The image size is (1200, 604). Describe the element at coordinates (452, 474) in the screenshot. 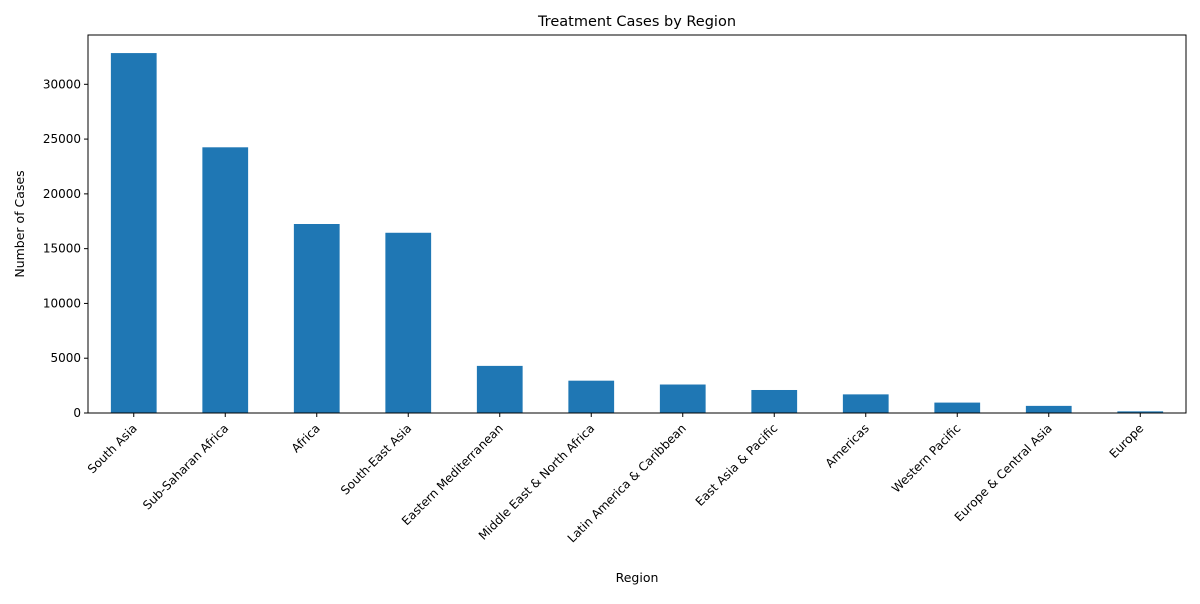

I see `x-tick-label: Eastern Mediterranean` at that location.